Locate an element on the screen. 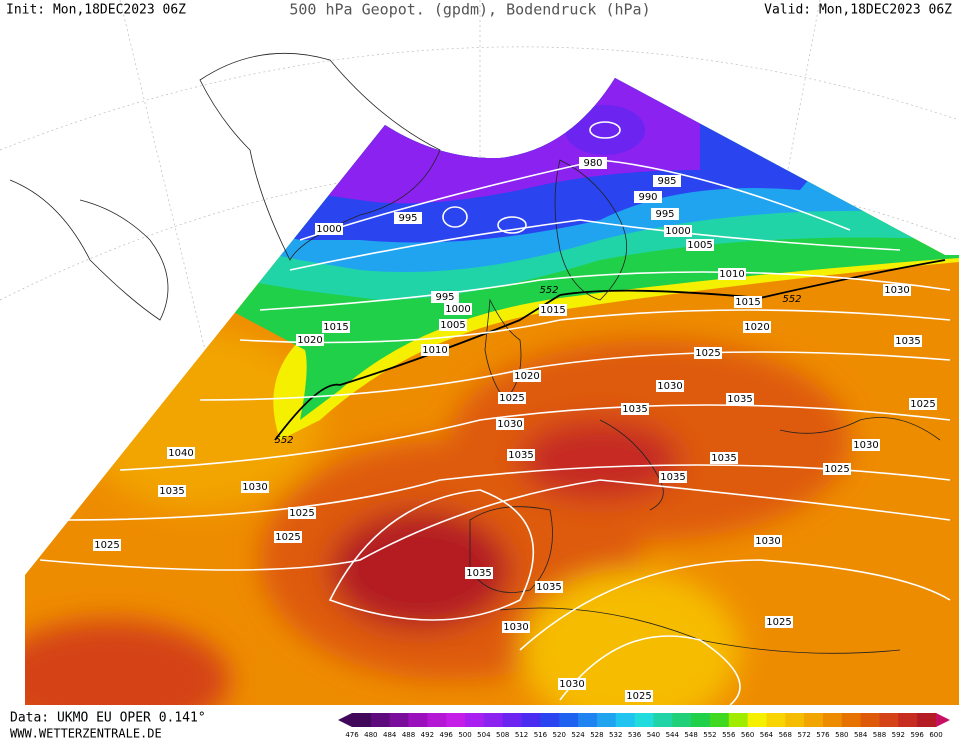  colorbar-label: 556 is located at coordinates (729, 735).